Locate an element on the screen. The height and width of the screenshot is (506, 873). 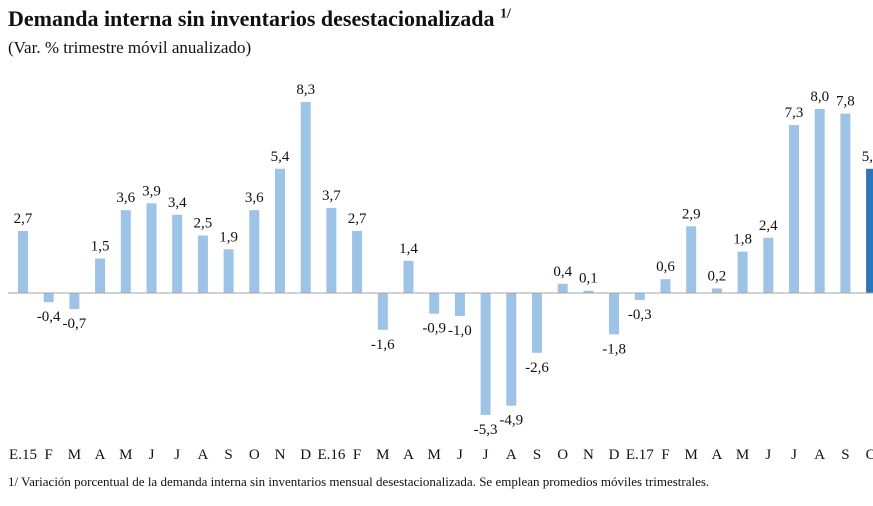
data-label: 3,4 is located at coordinates (177, 203).